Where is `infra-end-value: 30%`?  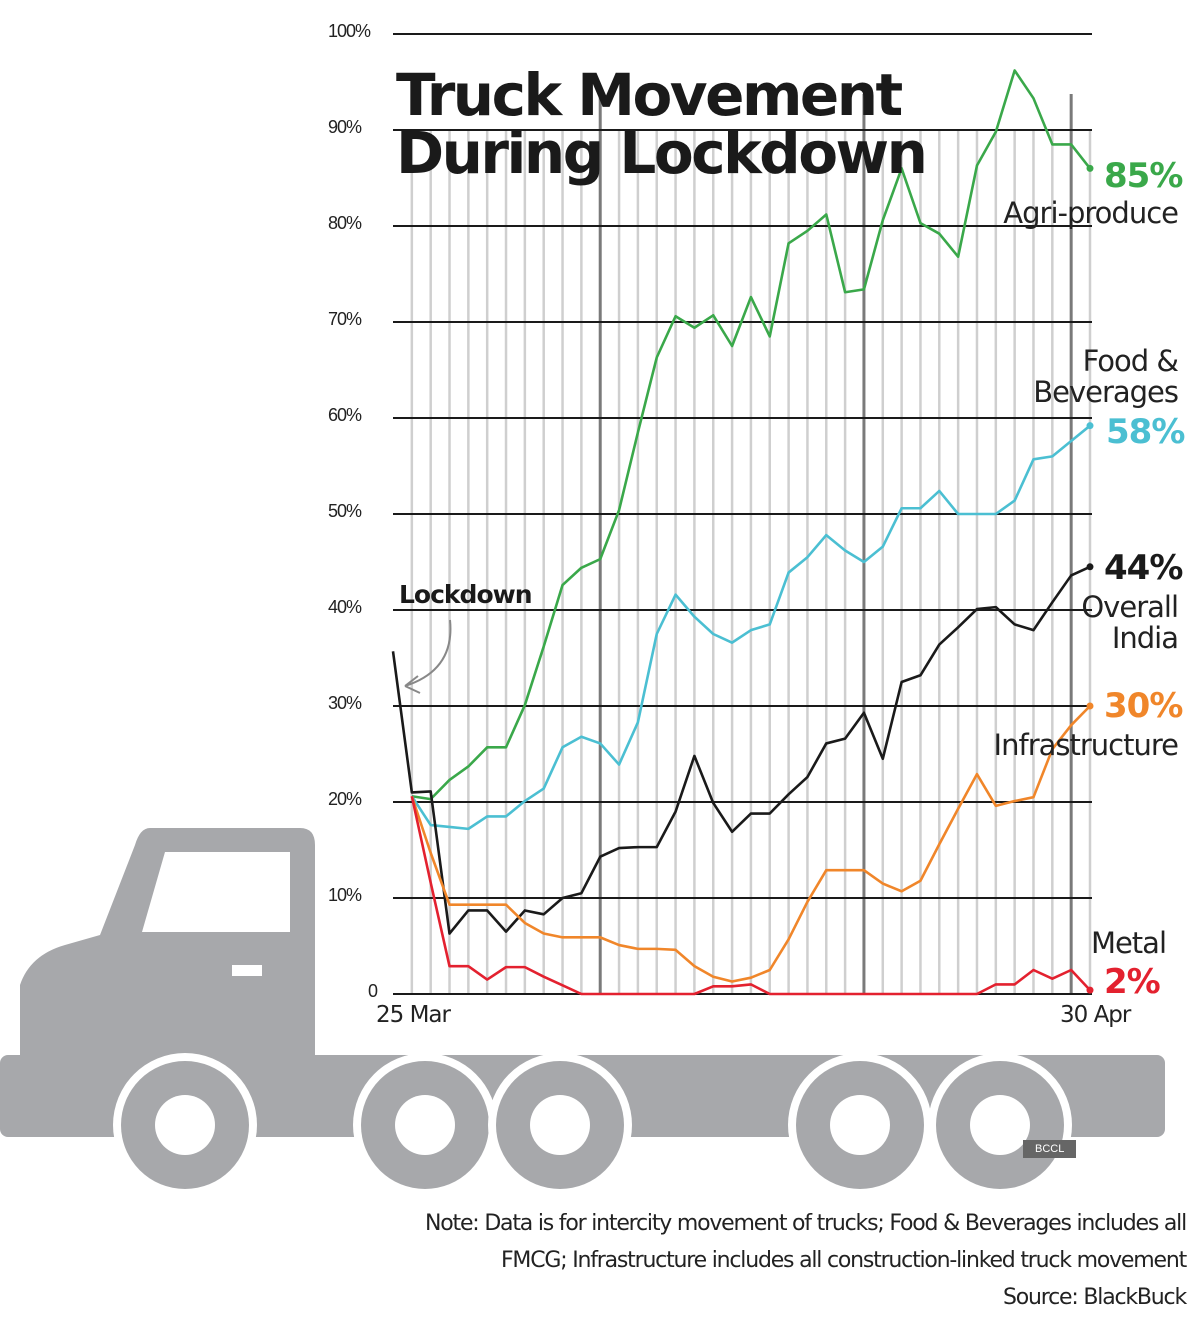 infra-end-value: 30% is located at coordinates (1143, 706).